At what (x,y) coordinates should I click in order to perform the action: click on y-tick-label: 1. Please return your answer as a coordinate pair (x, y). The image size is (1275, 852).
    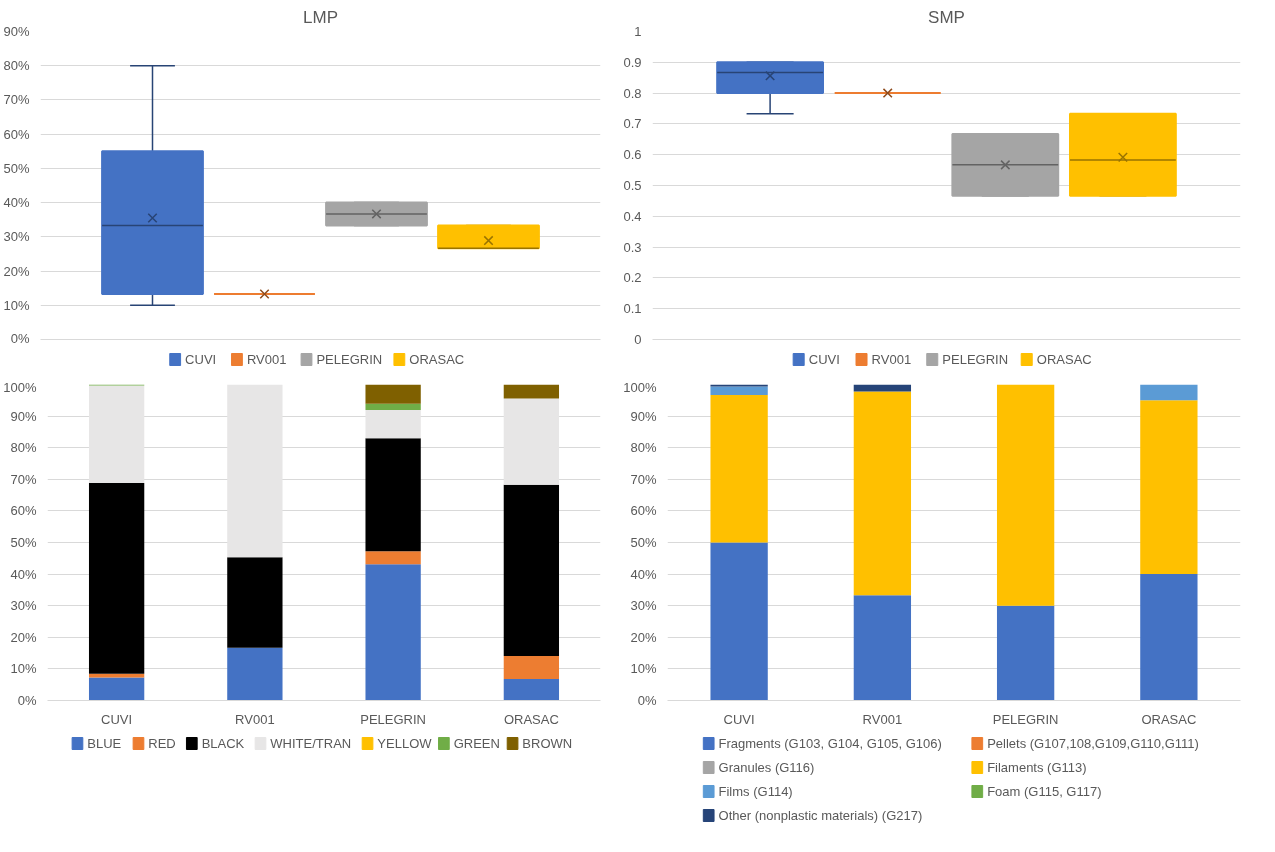
    Looking at the image, I should click on (638, 31).